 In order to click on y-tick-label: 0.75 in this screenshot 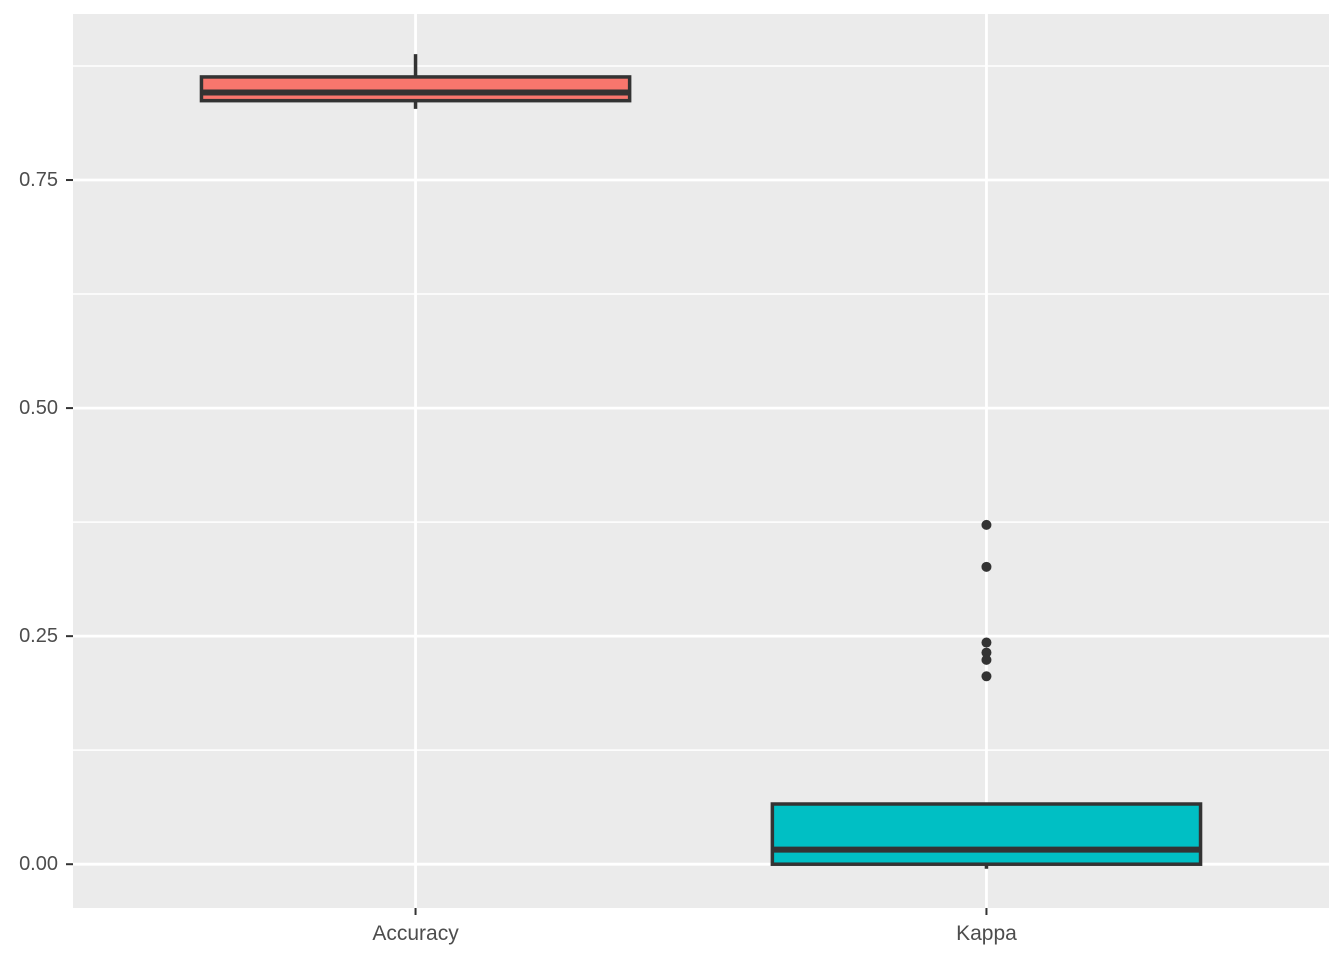, I will do `click(38, 180)`.